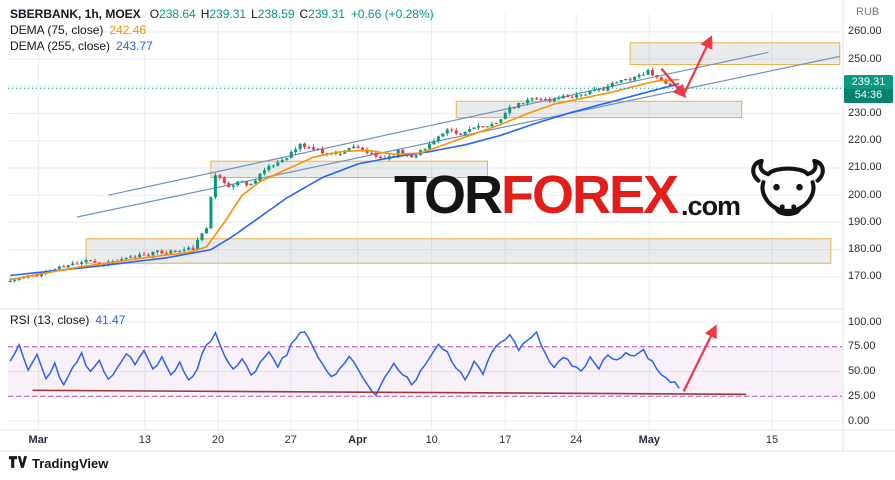 The image size is (895, 480). What do you see at coordinates (699, 358) in the screenshot?
I see `rsi-forecast-arrow` at bounding box center [699, 358].